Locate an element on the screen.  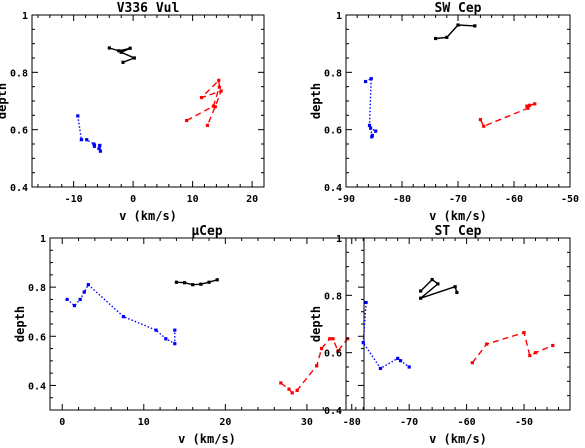
x-tick-label: -50 is located at coordinates (570, 199).